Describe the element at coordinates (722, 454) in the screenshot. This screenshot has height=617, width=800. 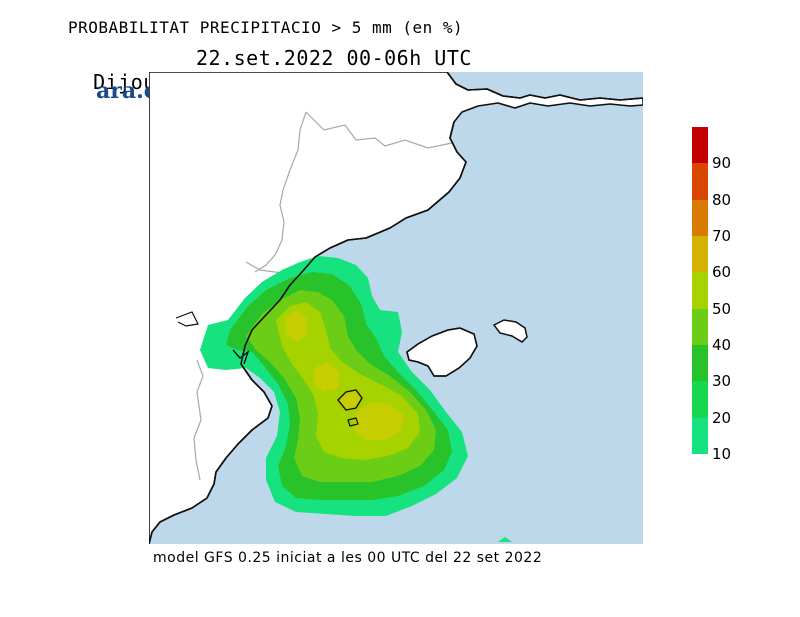
I see `legend-label: 10` at that location.